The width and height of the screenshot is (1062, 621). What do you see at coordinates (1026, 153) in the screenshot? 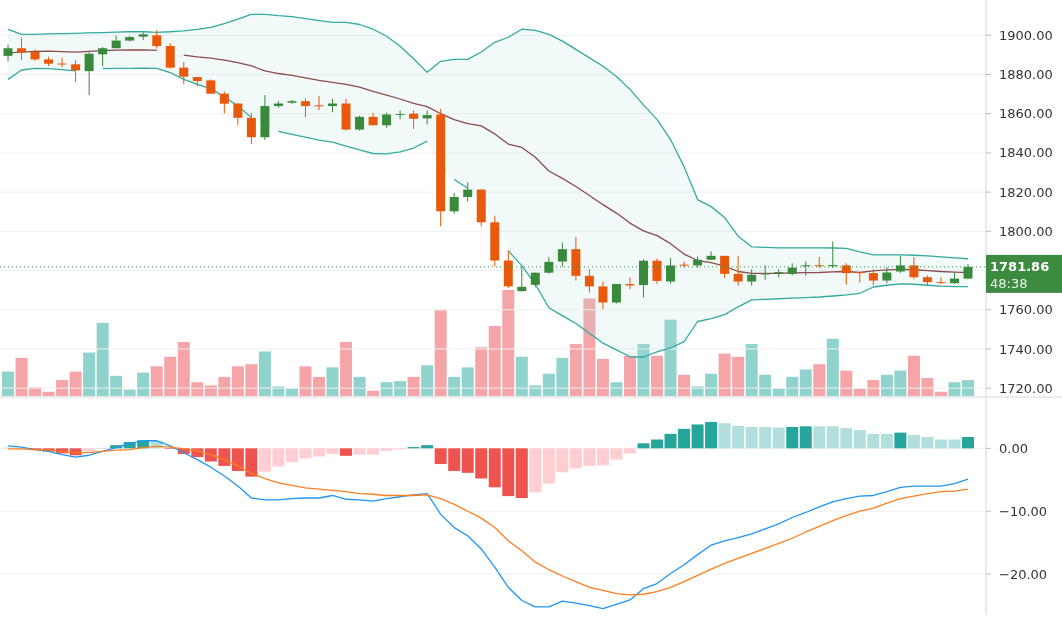
I see `y-tick-label: 1840.00` at bounding box center [1026, 153].